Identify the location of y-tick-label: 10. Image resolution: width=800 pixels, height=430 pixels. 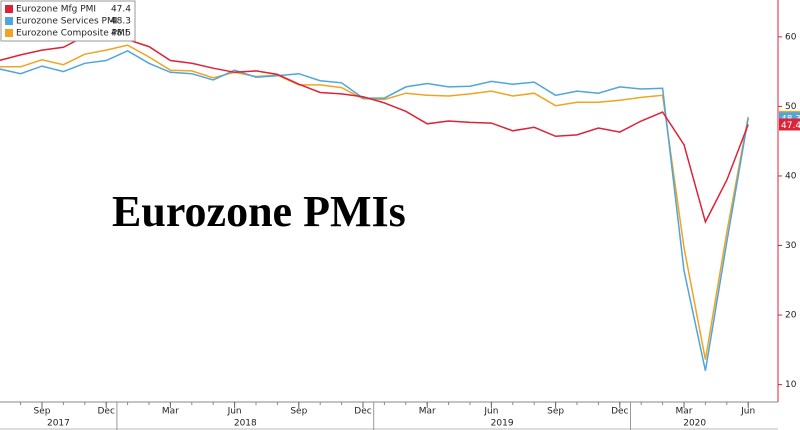
(791, 385).